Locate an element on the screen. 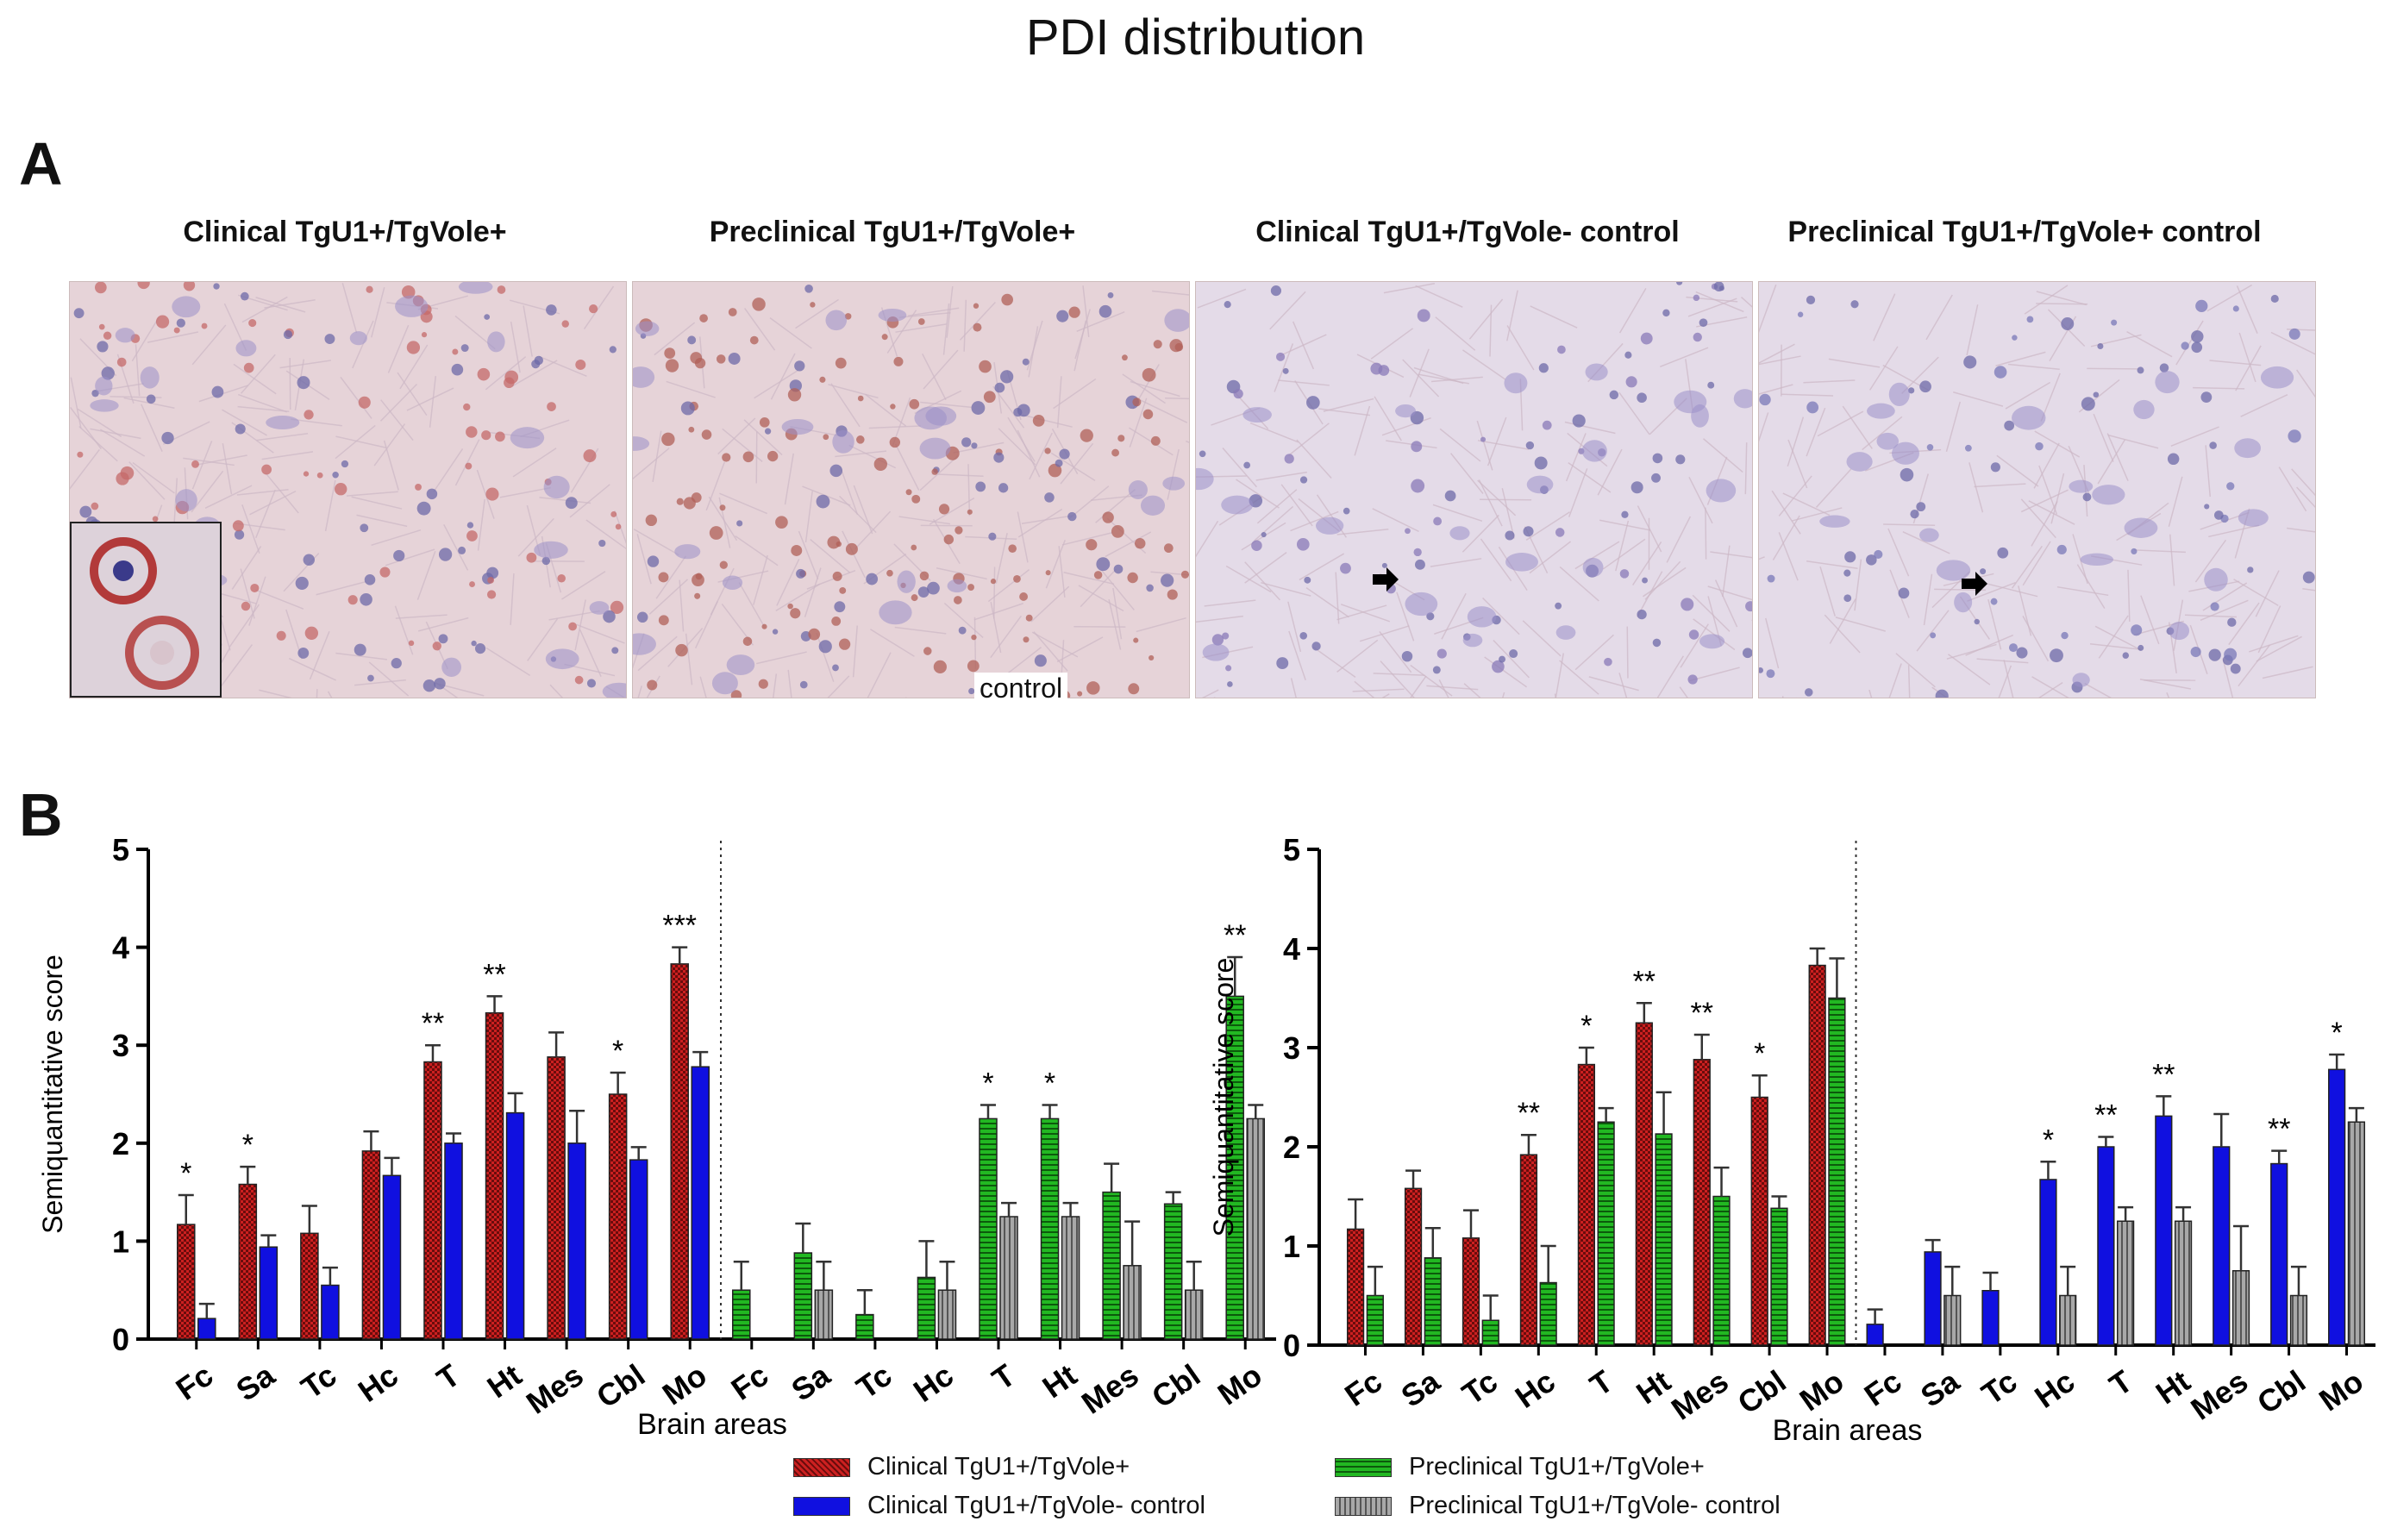 This screenshot has height=1540, width=2391. panel-a-letter: A is located at coordinates (41, 163).